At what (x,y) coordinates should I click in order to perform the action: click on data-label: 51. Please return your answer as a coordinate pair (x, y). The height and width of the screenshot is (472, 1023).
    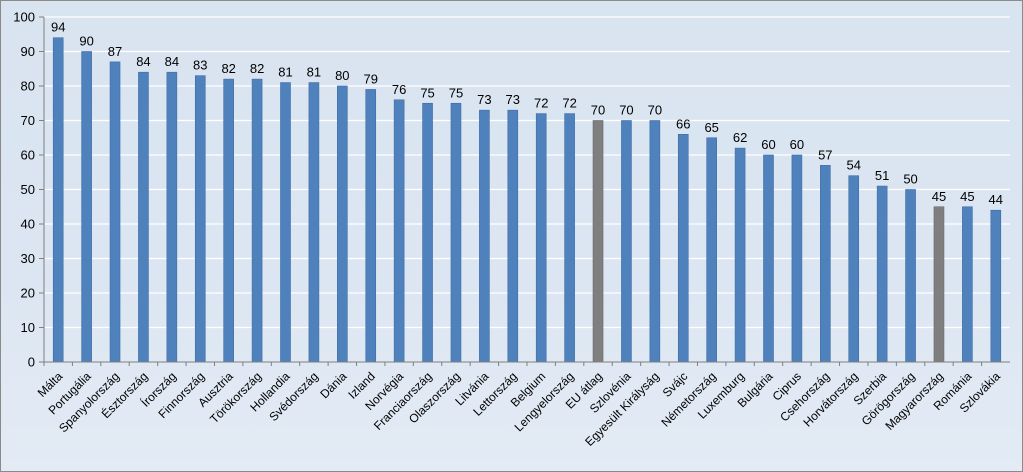
    Looking at the image, I should click on (882, 175).